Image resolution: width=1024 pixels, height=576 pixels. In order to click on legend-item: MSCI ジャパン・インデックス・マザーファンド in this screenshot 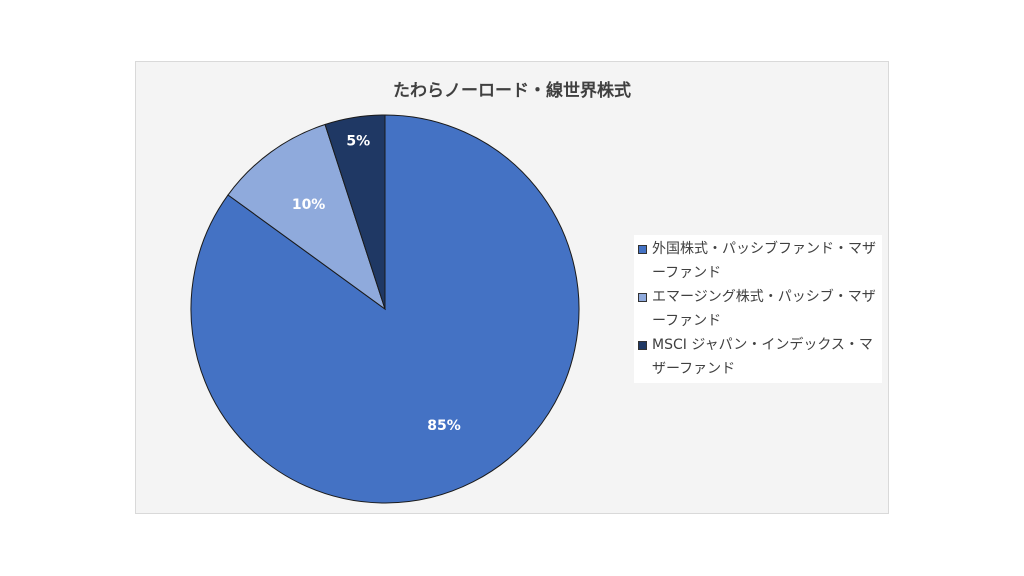, I will do `click(758, 357)`.